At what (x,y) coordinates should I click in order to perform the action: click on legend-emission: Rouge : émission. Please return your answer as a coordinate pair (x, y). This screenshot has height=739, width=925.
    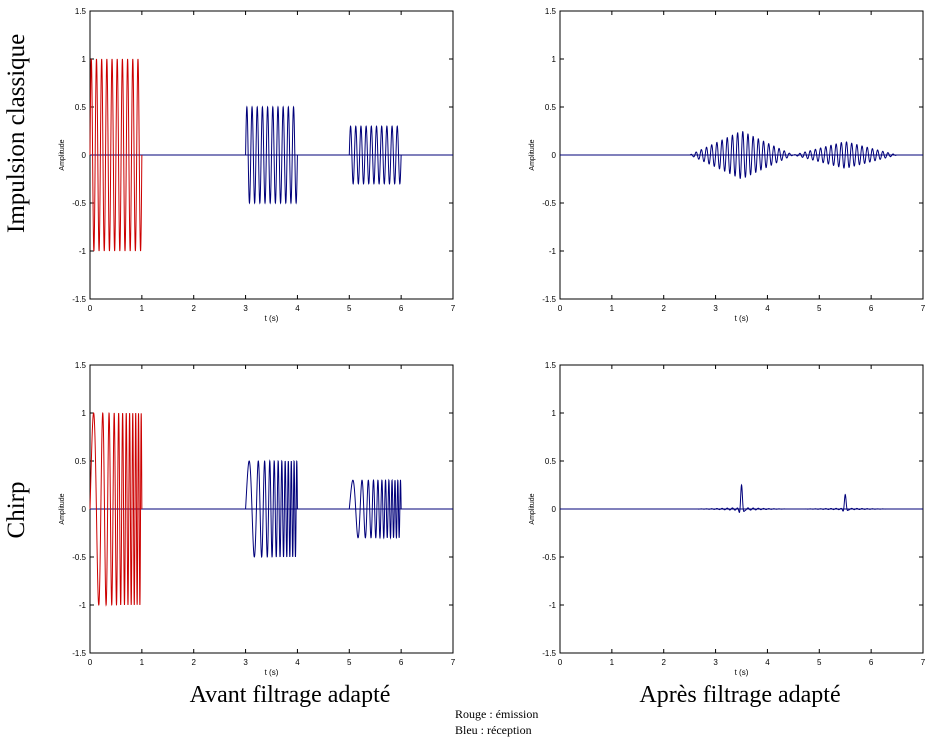
    Looking at the image, I should click on (497, 714).